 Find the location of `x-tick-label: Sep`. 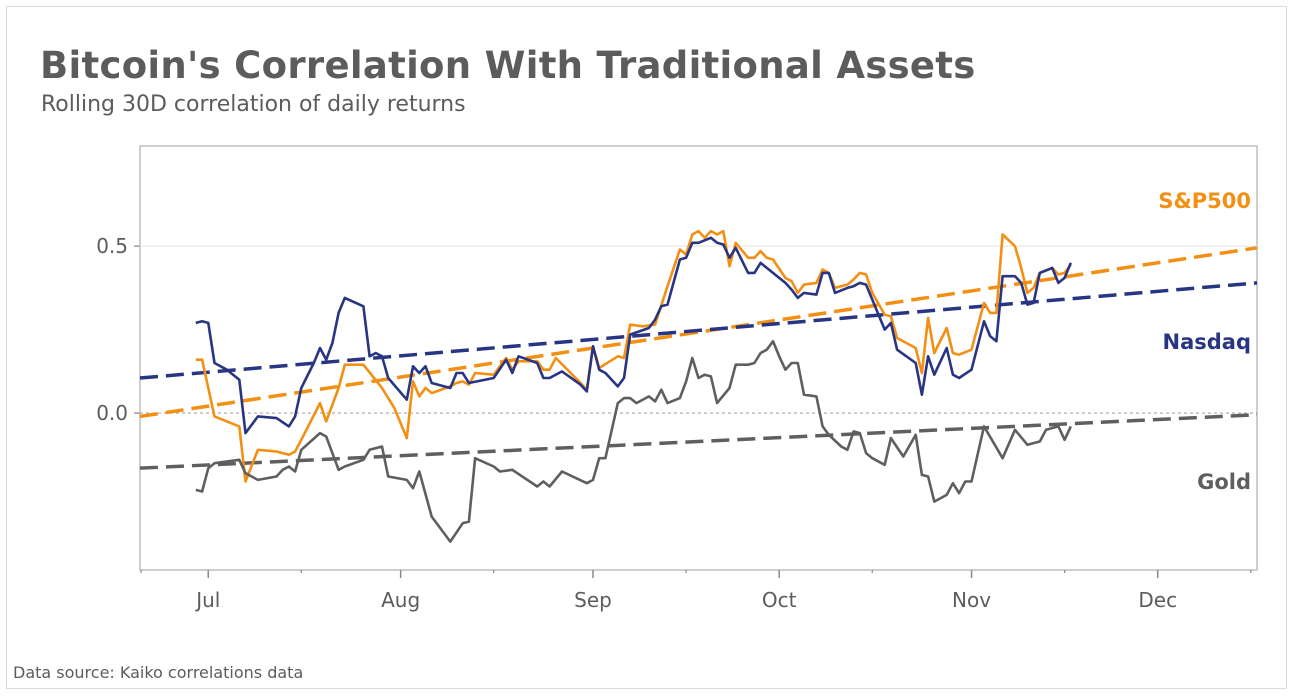

x-tick-label: Sep is located at coordinates (593, 600).